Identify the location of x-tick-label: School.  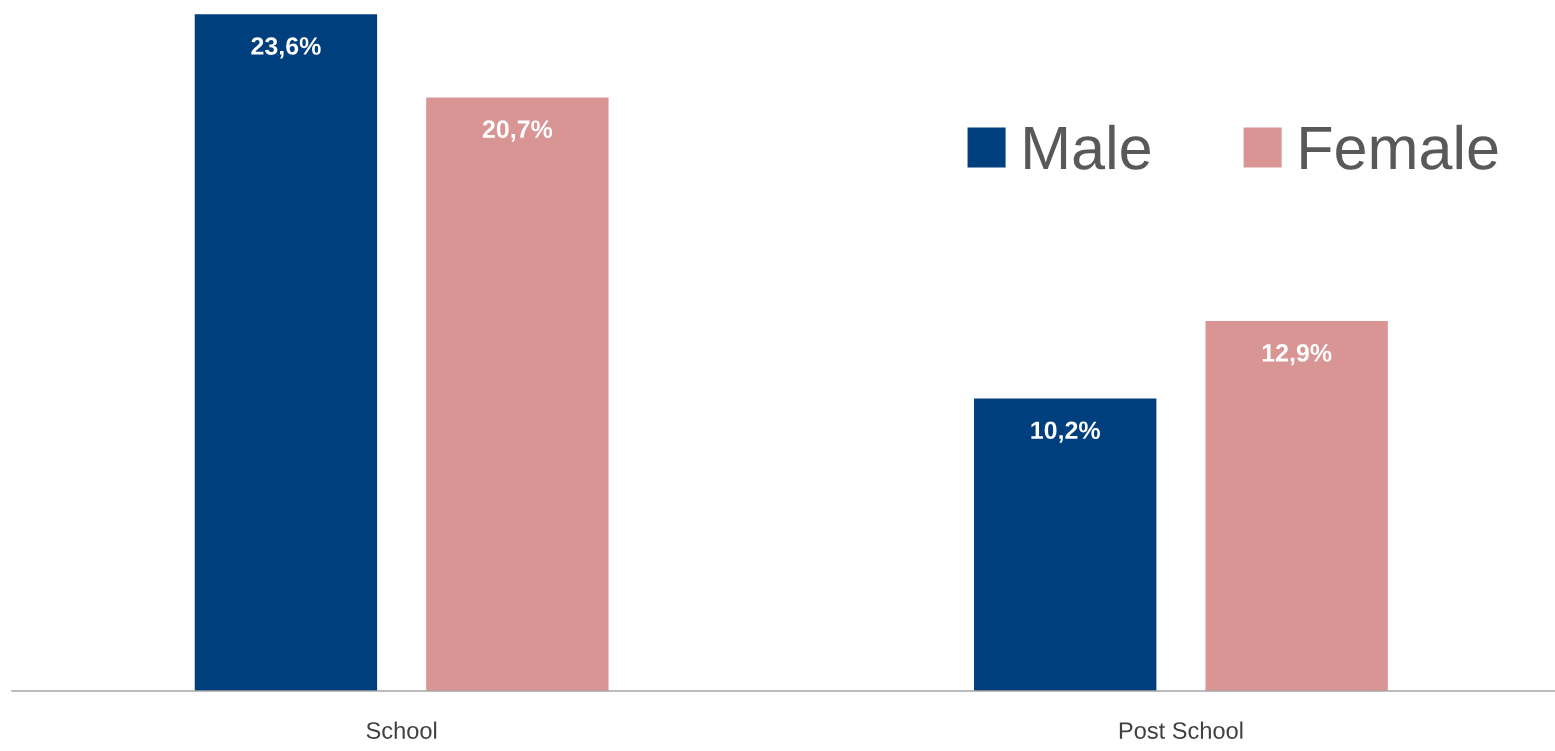
(401, 730).